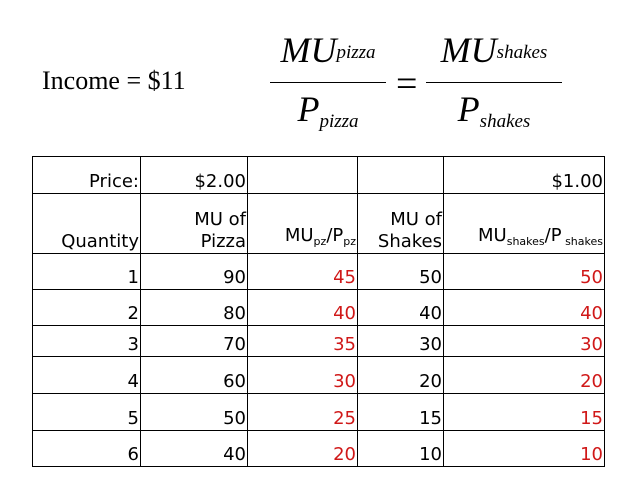 This screenshot has width=640, height=480. I want to click on mu-pizza-cell: 40, so click(194, 448).